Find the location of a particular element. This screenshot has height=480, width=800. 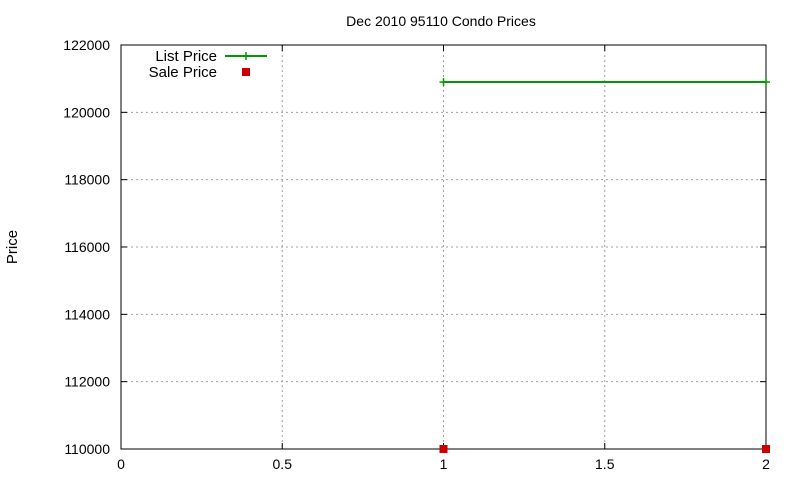

legend-label: Sale Price is located at coordinates (183, 72).